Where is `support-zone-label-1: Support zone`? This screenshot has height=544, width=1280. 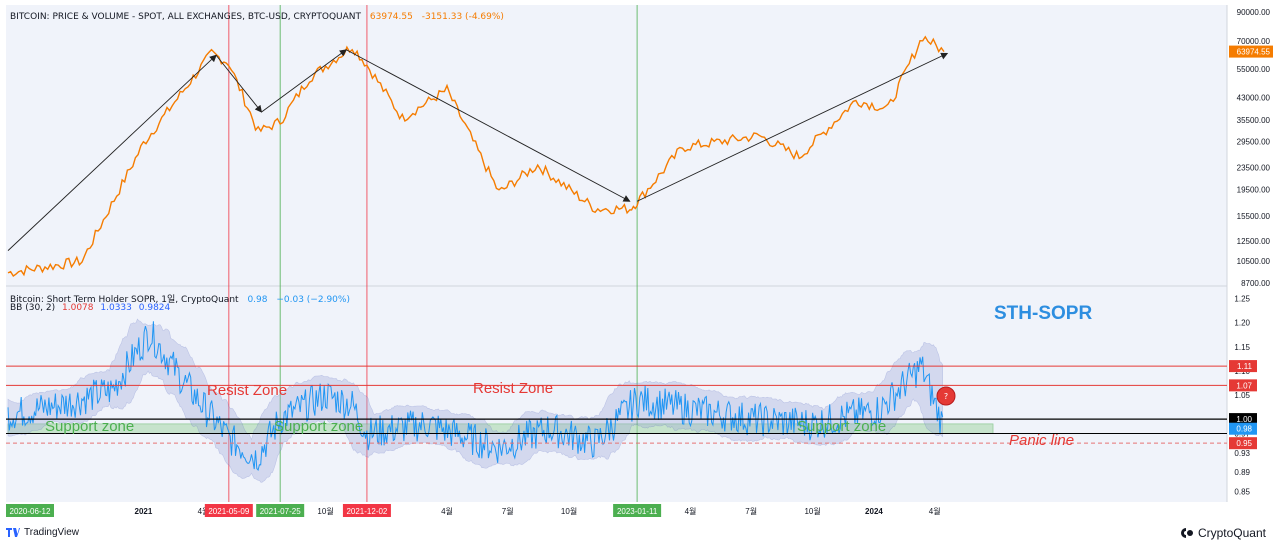
support-zone-label-1: Support zone is located at coordinates (89, 426).